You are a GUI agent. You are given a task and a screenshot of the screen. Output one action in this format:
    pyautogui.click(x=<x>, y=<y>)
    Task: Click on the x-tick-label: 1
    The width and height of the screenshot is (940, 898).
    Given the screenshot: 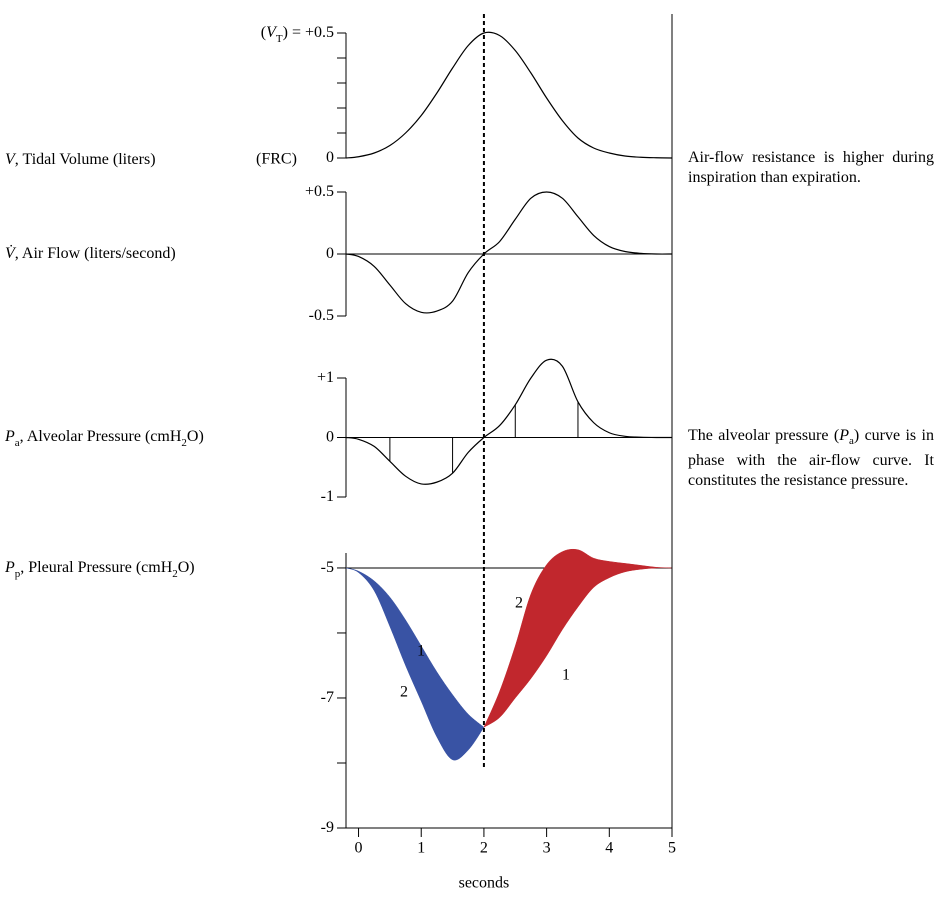 What is the action you would take?
    pyautogui.click(x=421, y=848)
    